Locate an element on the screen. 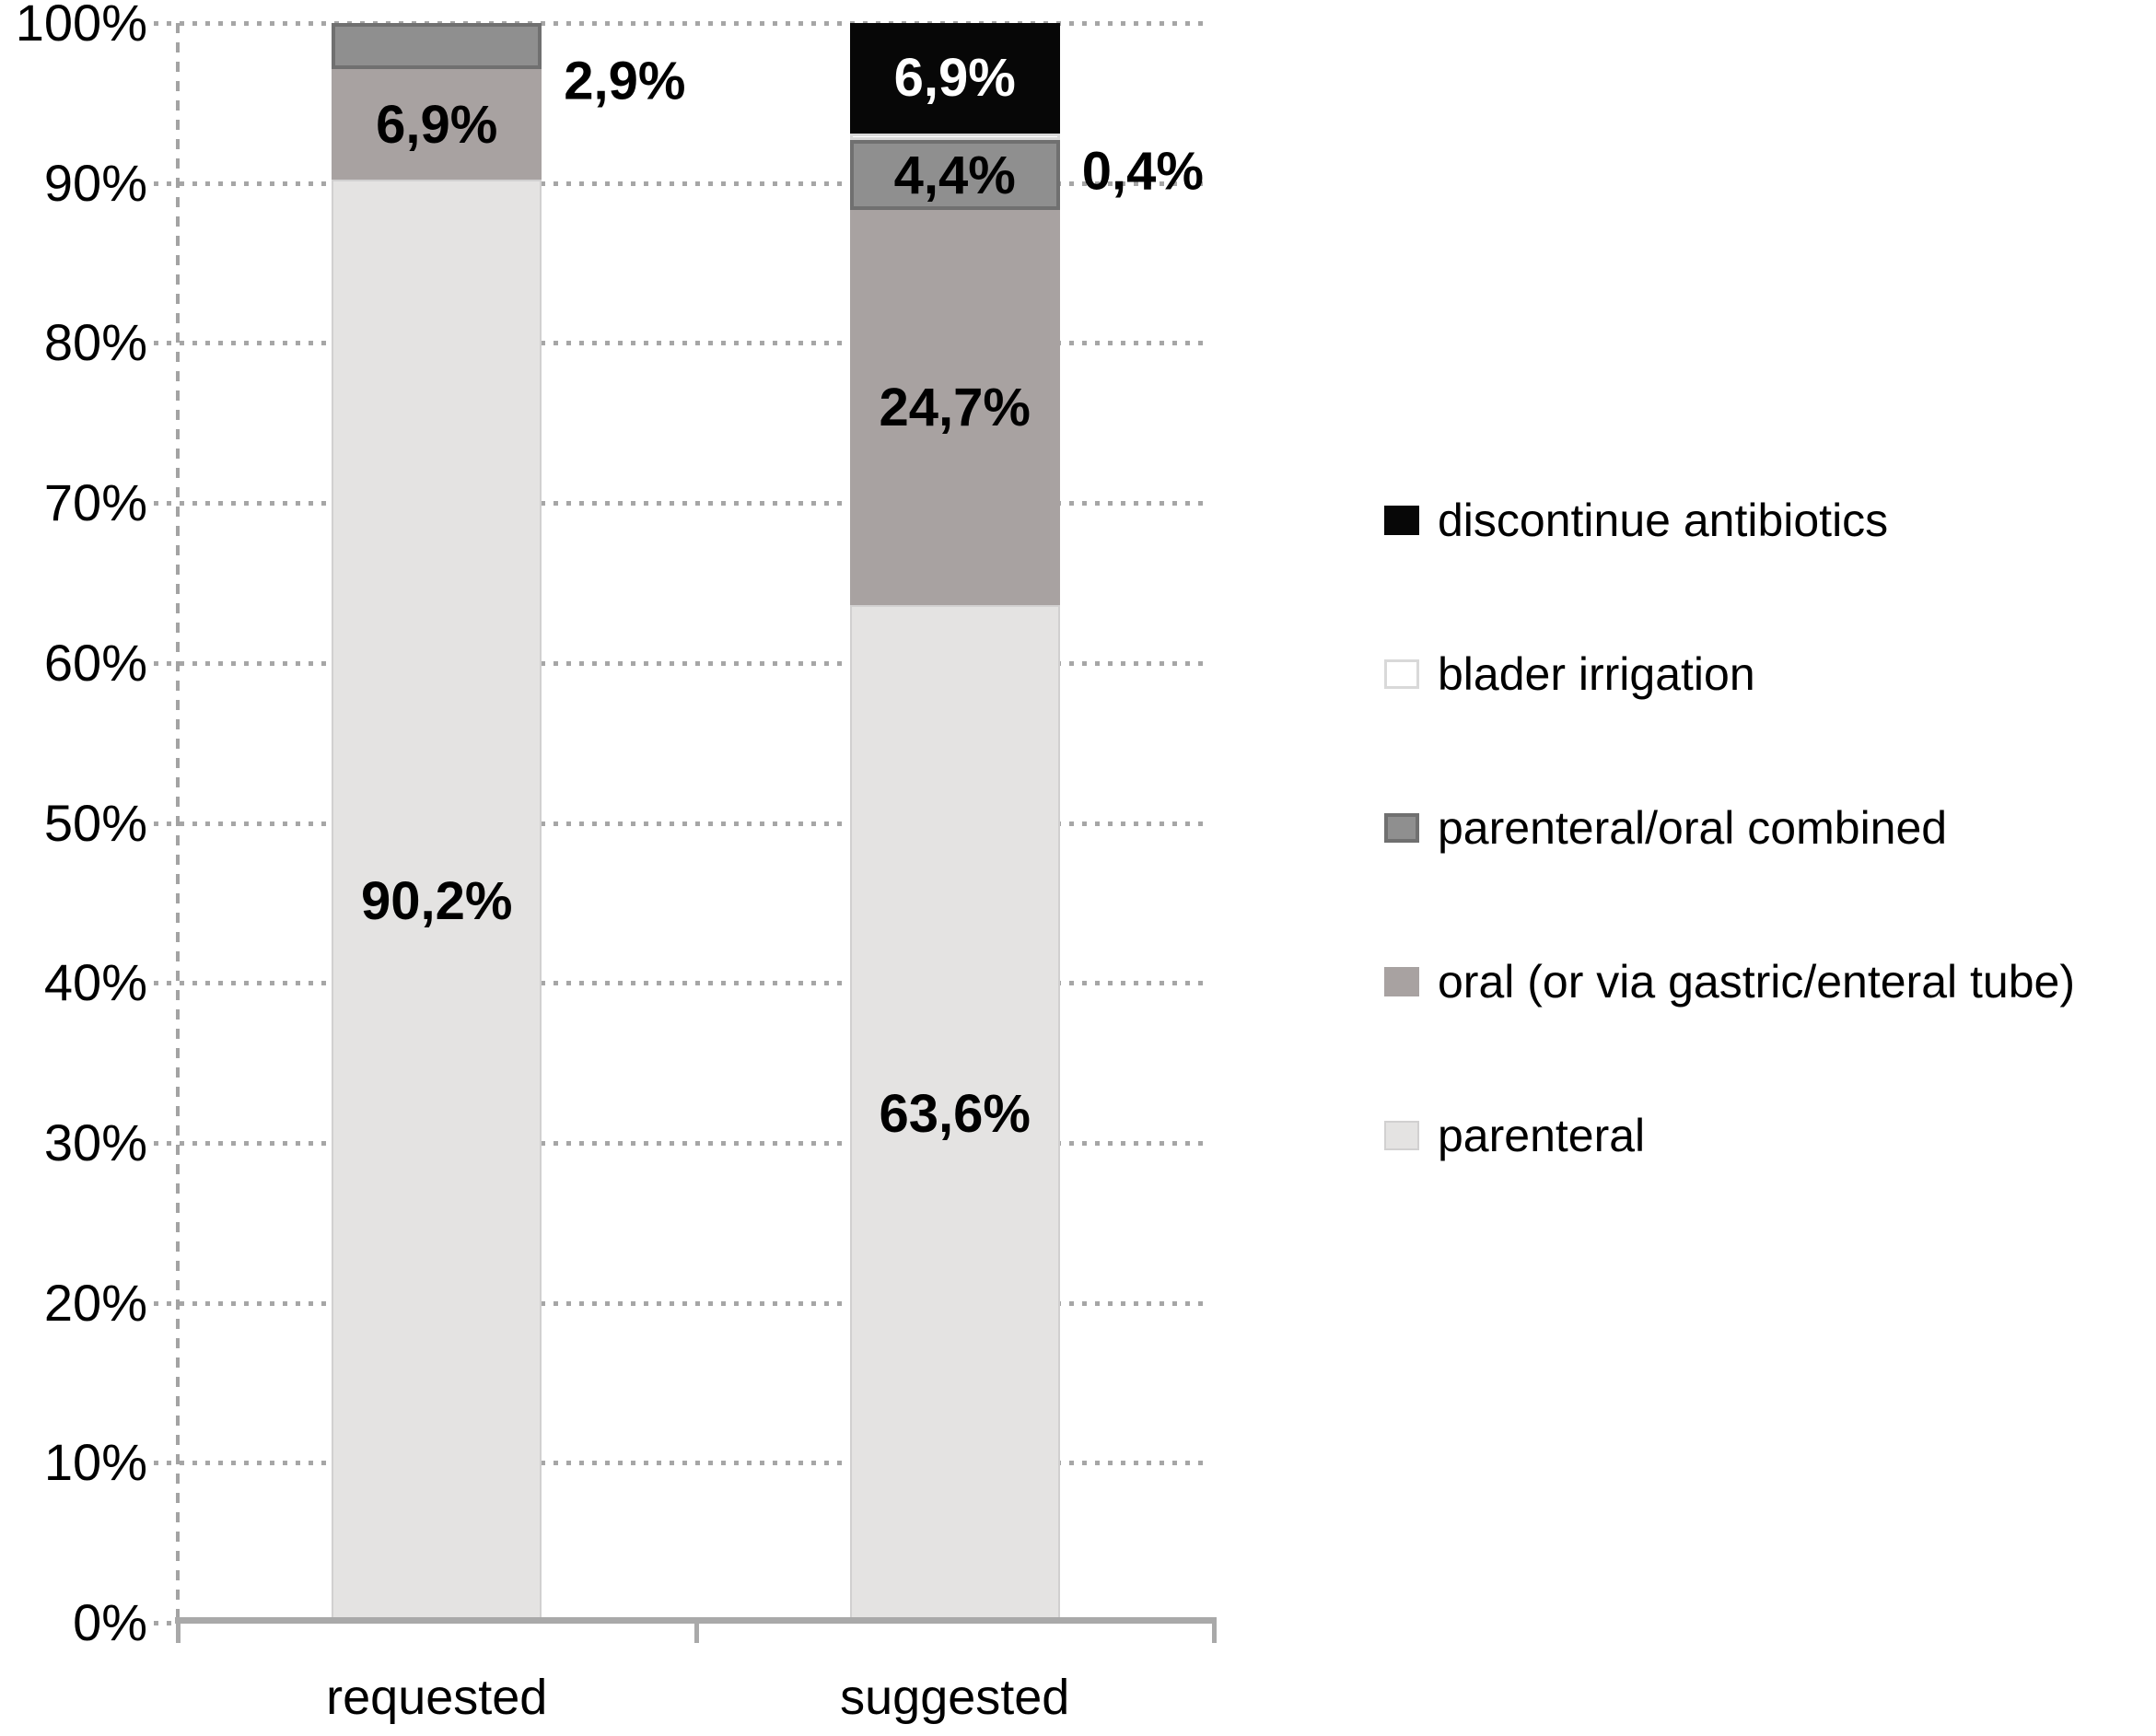 Image resolution: width=2156 pixels, height=1736 pixels. segment-discontinue antibiotics: 6,9% is located at coordinates (954, 78).